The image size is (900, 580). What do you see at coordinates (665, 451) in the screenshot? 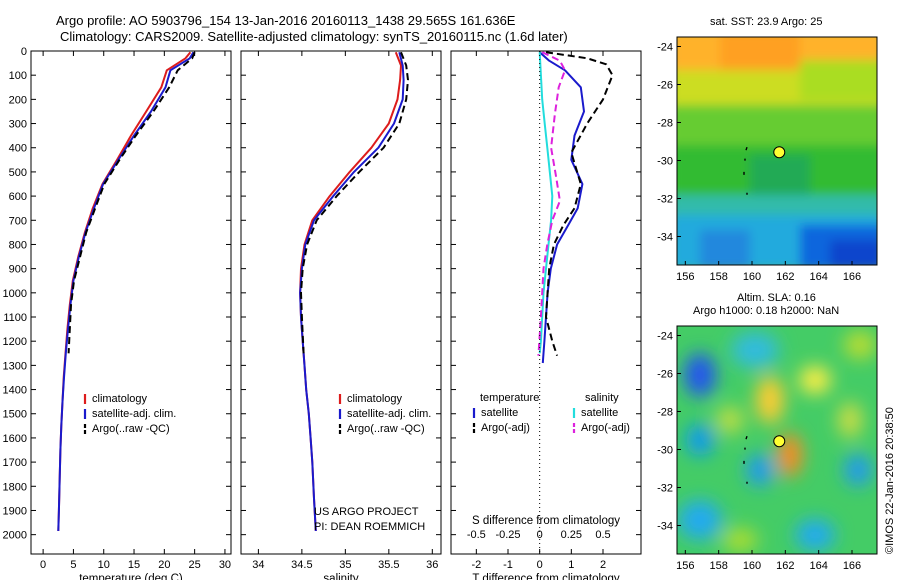
I see `sla-map-ytick-label: -30` at bounding box center [665, 451].